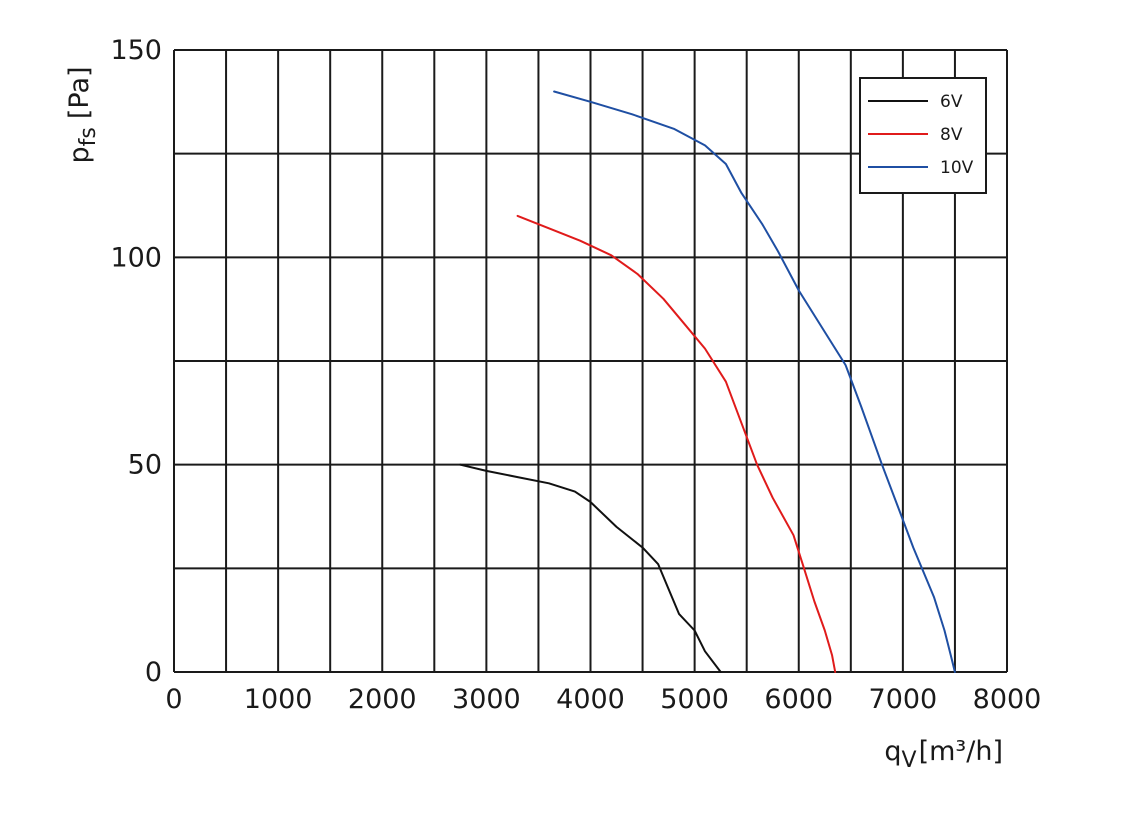 The image size is (1134, 821). Describe the element at coordinates (798, 699) in the screenshot. I see `x-tick-label: 6000` at that location.